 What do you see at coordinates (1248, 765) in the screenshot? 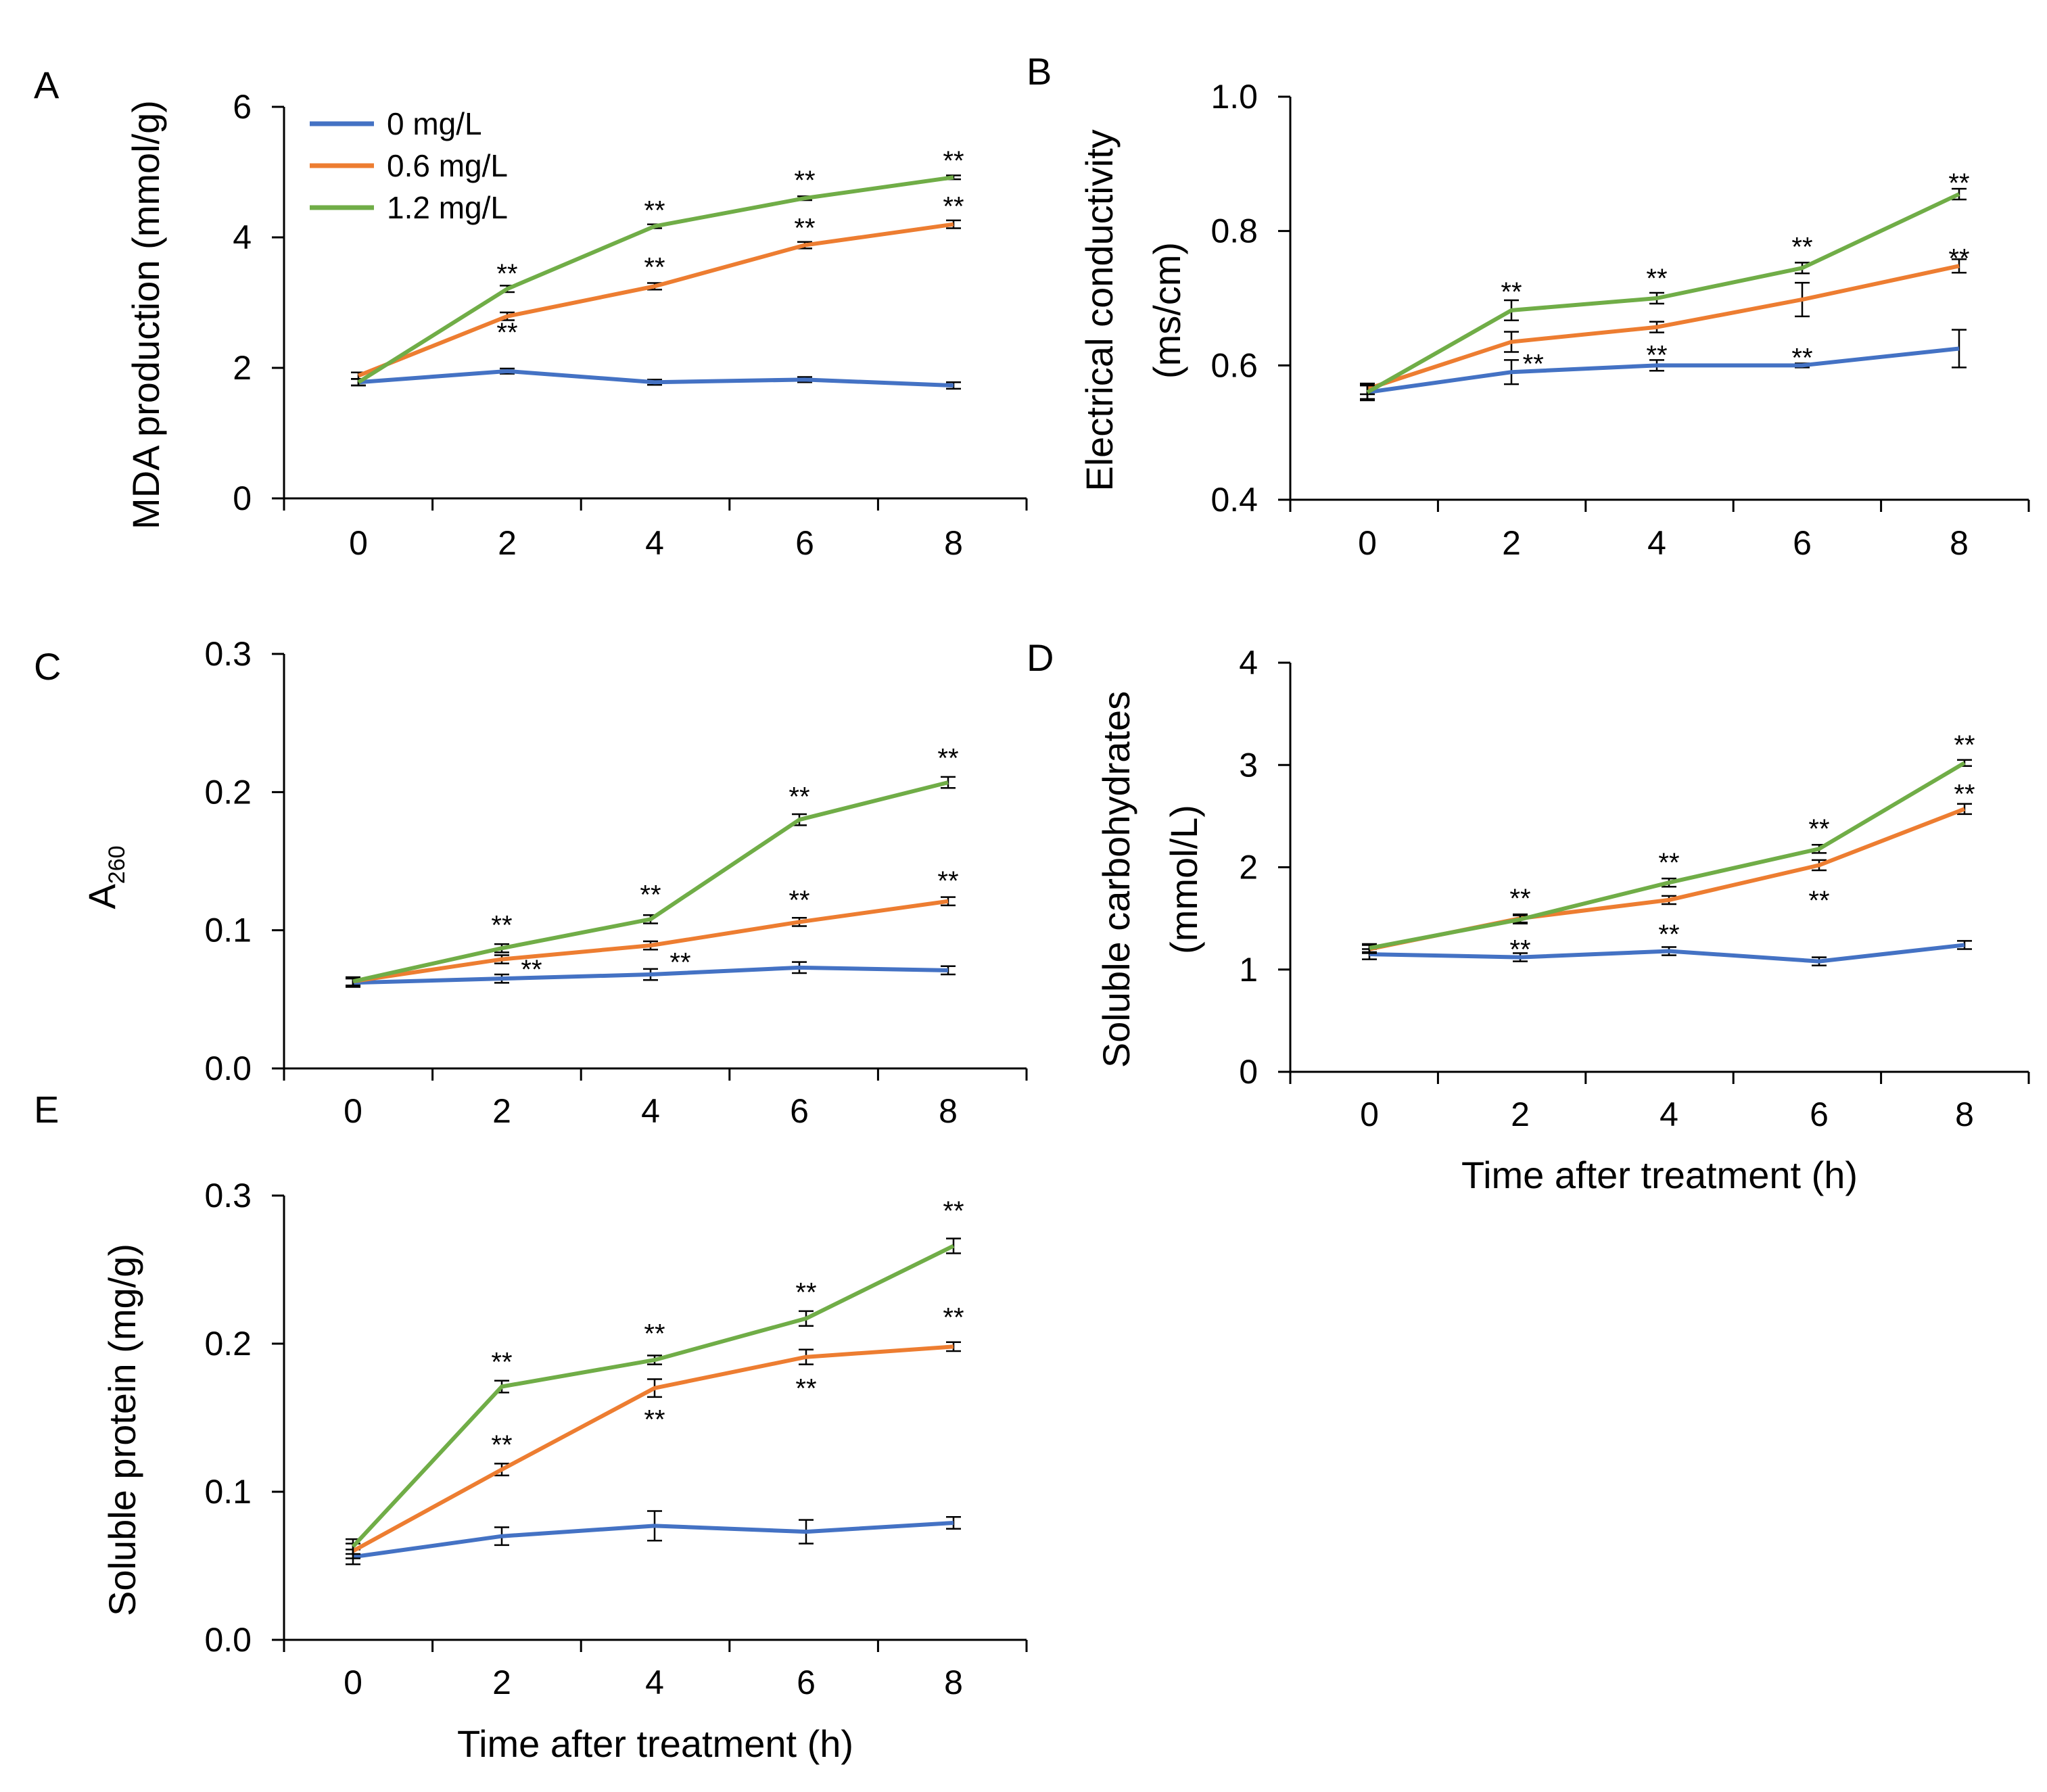
I see `y-tick-label: 3` at bounding box center [1248, 765].